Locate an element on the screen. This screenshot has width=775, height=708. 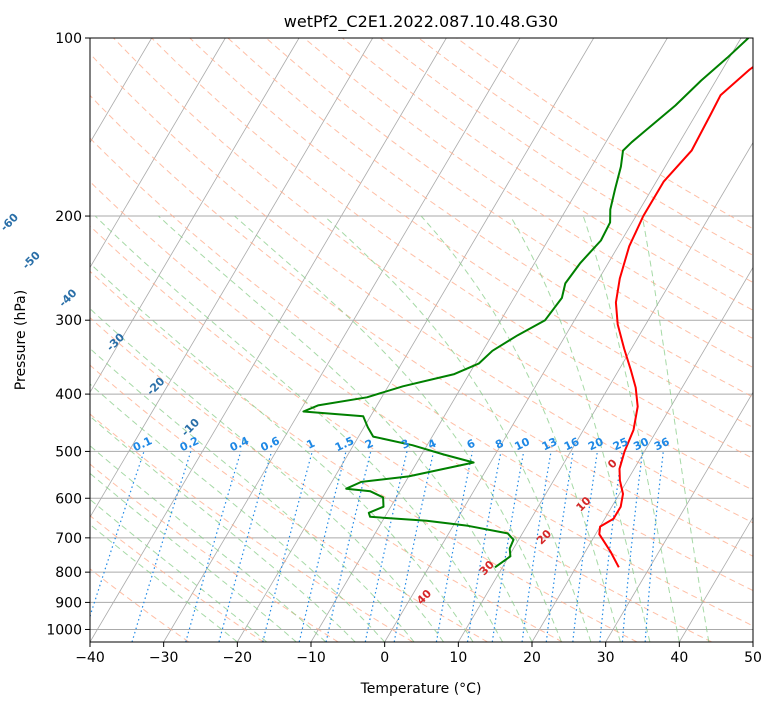
y-tick-label: 100 is located at coordinates (68, 39).